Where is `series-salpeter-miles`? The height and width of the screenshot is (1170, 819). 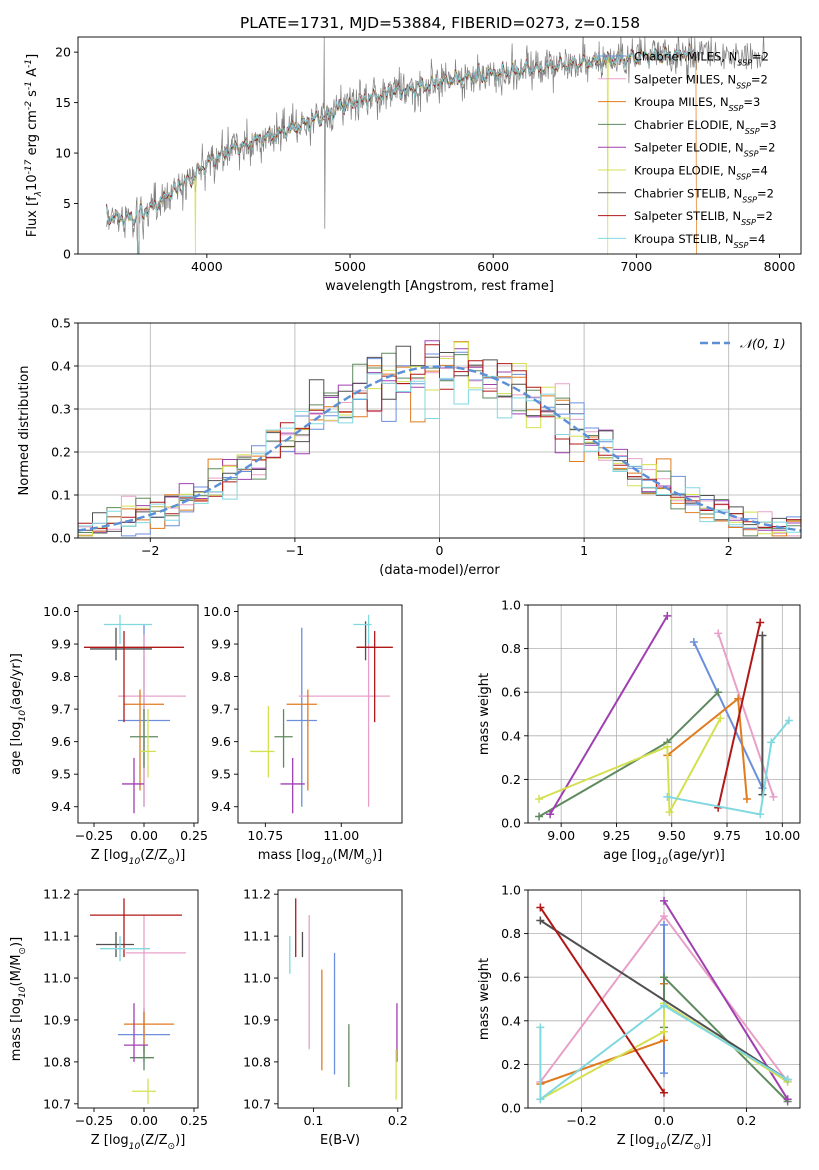 series-salpeter-miles is located at coordinates (746, 715).